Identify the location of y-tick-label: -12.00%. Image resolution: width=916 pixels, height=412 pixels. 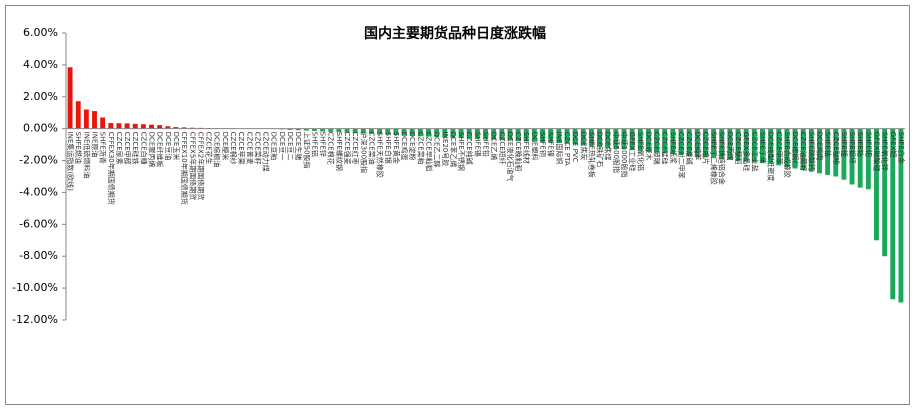
(35, 319).